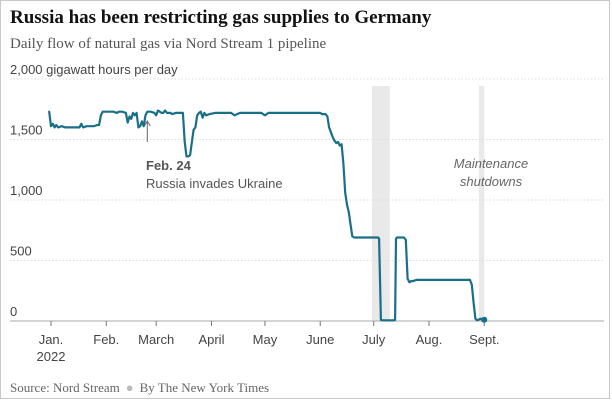 The height and width of the screenshot is (401, 612). I want to click on maintenance-label-line-0: Maintenance, so click(491, 163).